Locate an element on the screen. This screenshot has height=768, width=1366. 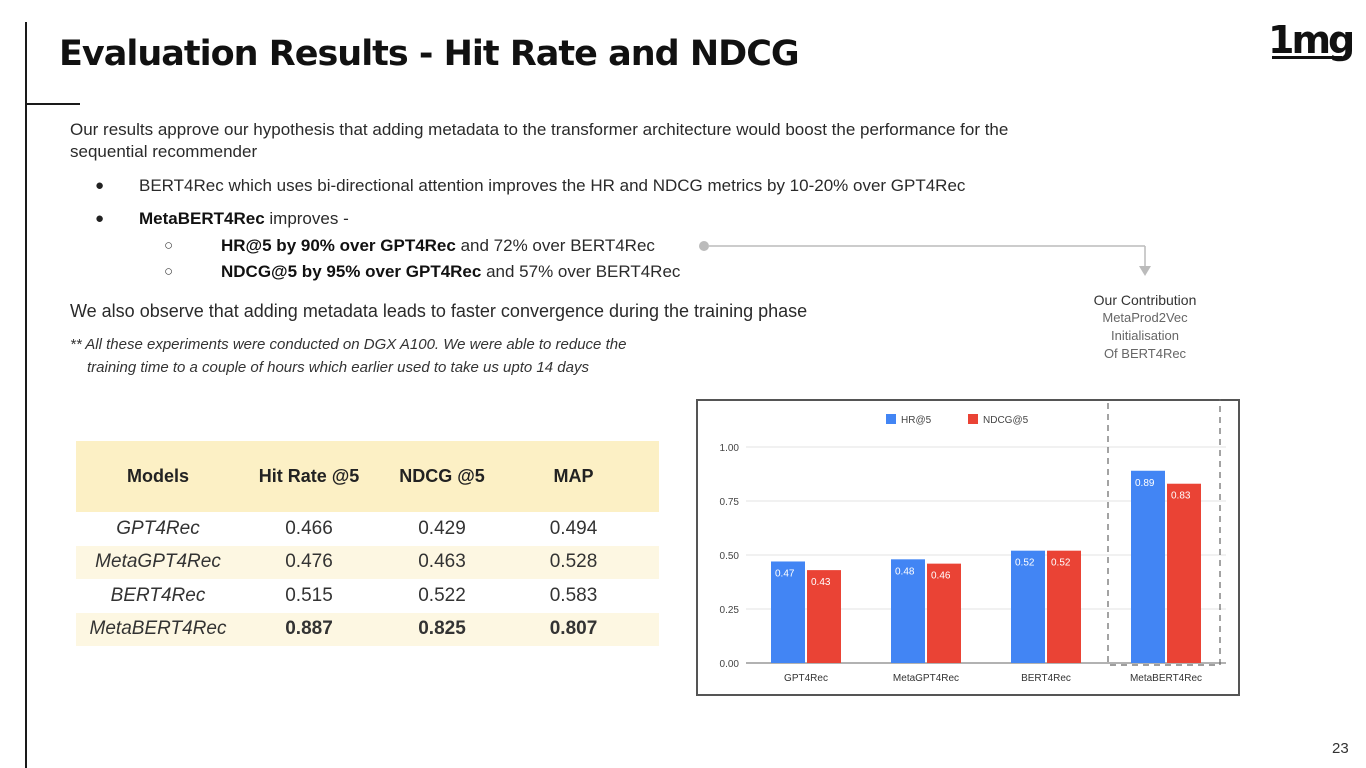
cell-hit-rate: 0.466 is located at coordinates (309, 528).